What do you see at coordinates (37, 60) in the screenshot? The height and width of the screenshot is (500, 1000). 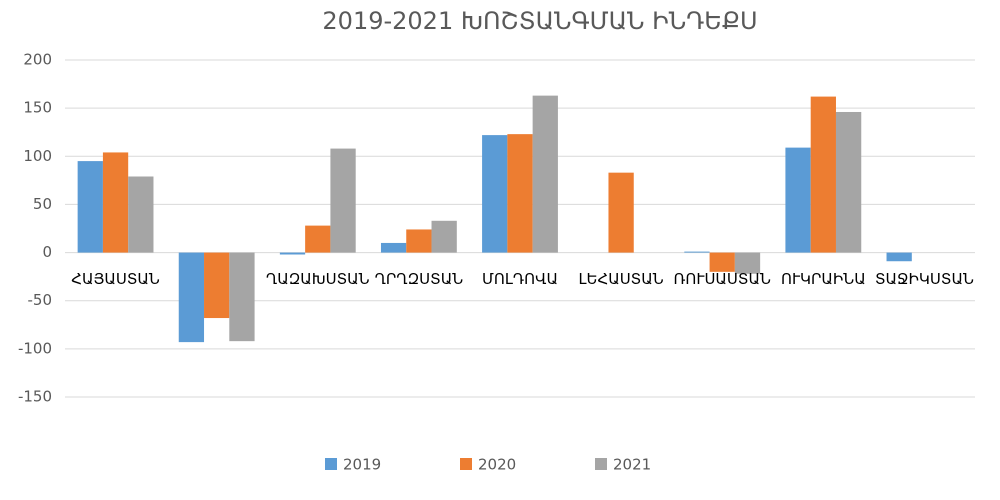 I see `y-tick-label: 200` at bounding box center [37, 60].